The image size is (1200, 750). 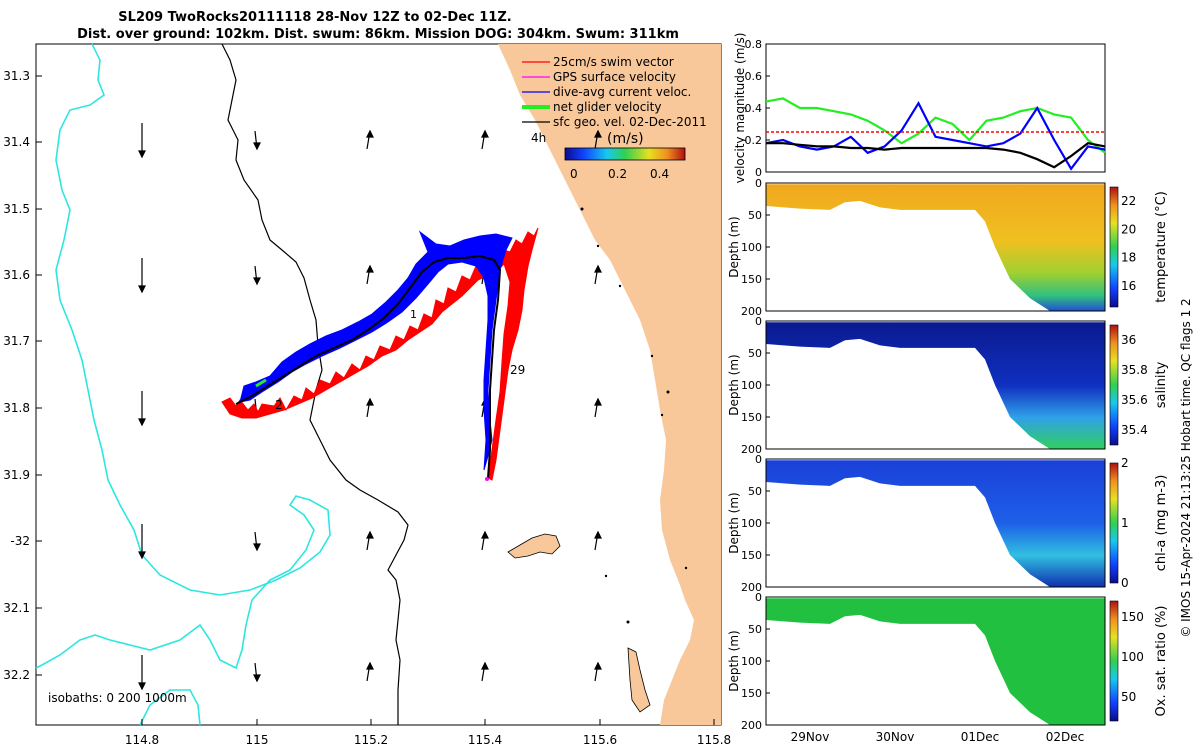 What do you see at coordinates (534, 546) in the screenshot?
I see `island` at bounding box center [534, 546].